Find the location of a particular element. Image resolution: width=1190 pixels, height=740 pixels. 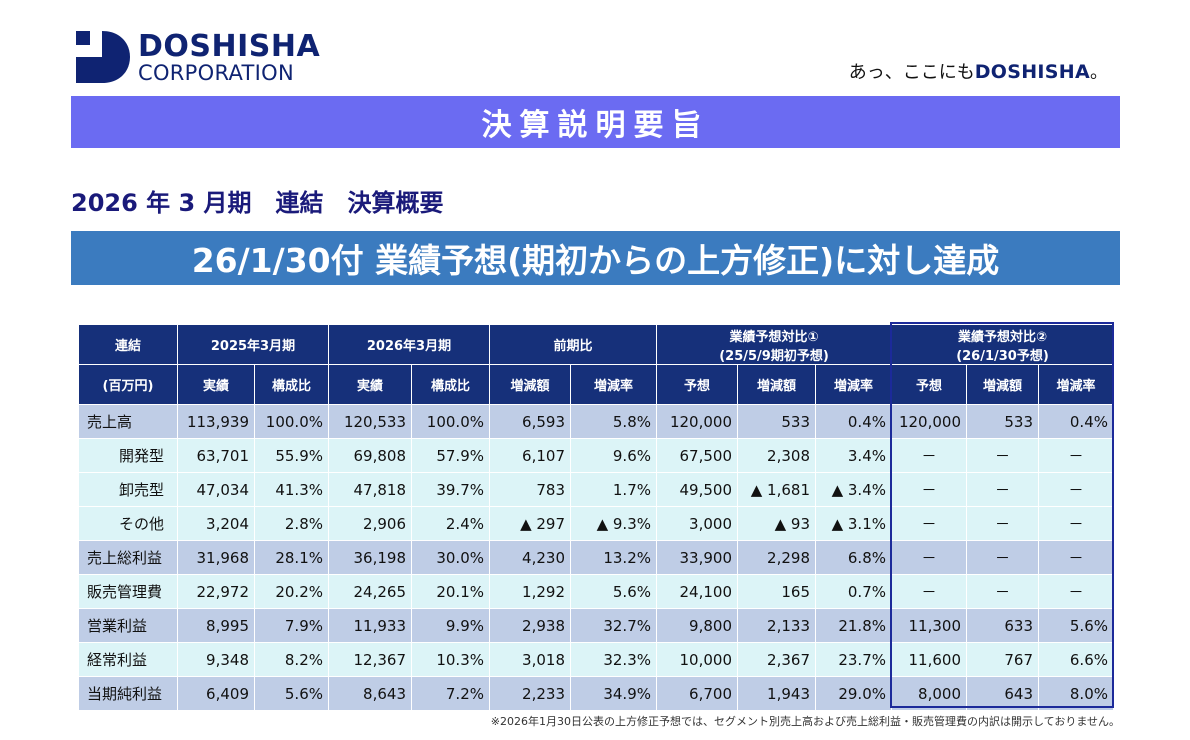

table-cell: 20.1% is located at coordinates (450, 591).